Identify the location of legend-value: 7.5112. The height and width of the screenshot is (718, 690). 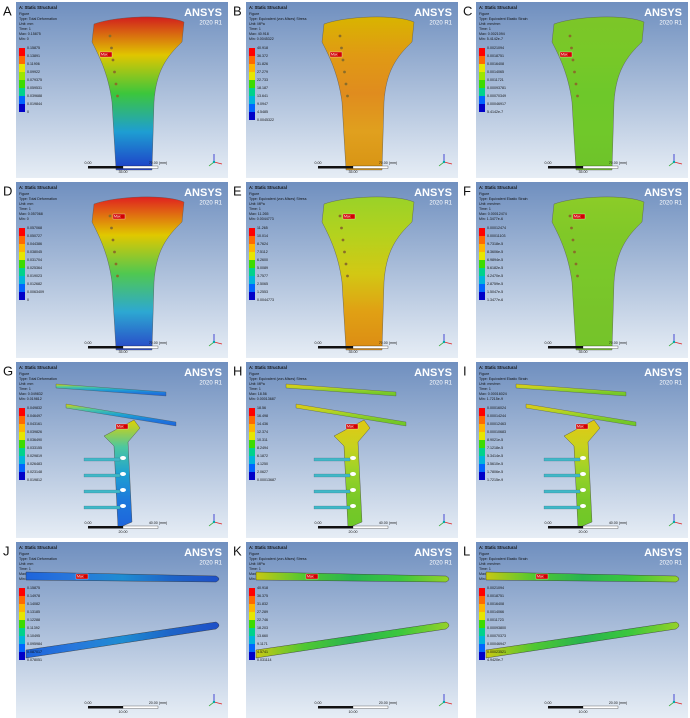
(262, 252).